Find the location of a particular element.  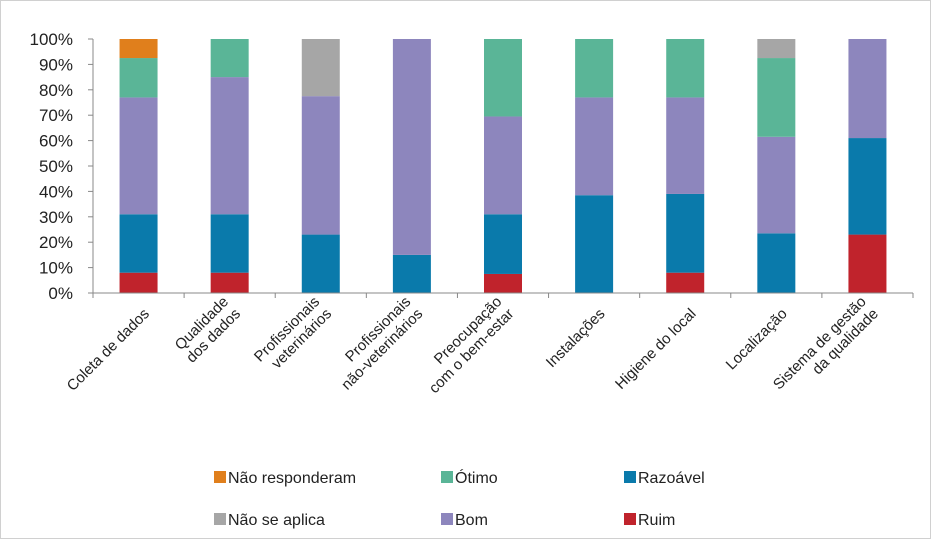

category-label: Instalações is located at coordinates (576, 338).